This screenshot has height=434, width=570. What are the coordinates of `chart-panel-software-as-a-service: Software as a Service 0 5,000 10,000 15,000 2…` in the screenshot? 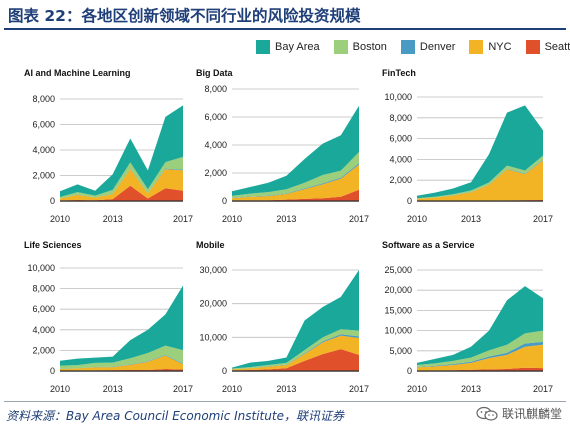 It's located at (467, 317).